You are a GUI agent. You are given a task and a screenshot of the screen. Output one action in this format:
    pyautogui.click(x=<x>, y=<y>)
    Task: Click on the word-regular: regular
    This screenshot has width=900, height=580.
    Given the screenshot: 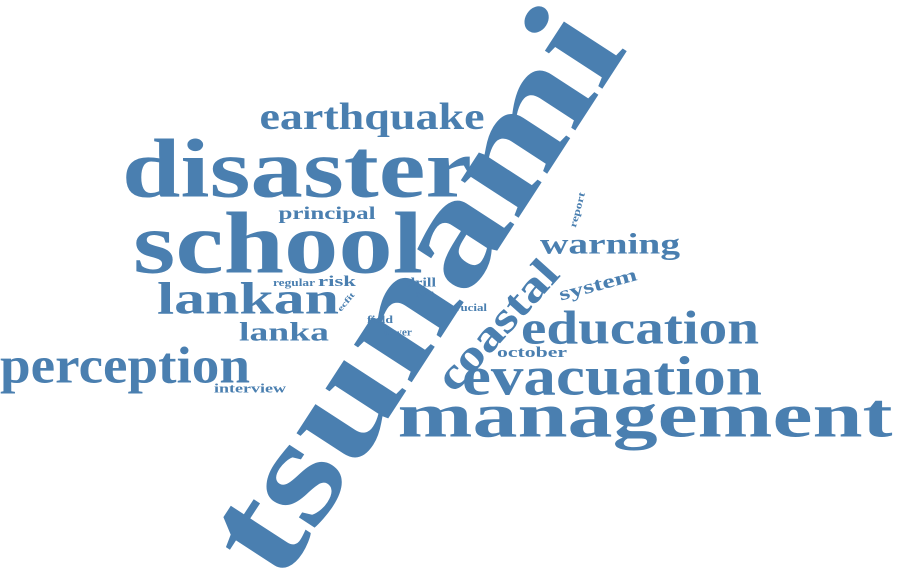 What is the action you would take?
    pyautogui.click(x=294, y=283)
    